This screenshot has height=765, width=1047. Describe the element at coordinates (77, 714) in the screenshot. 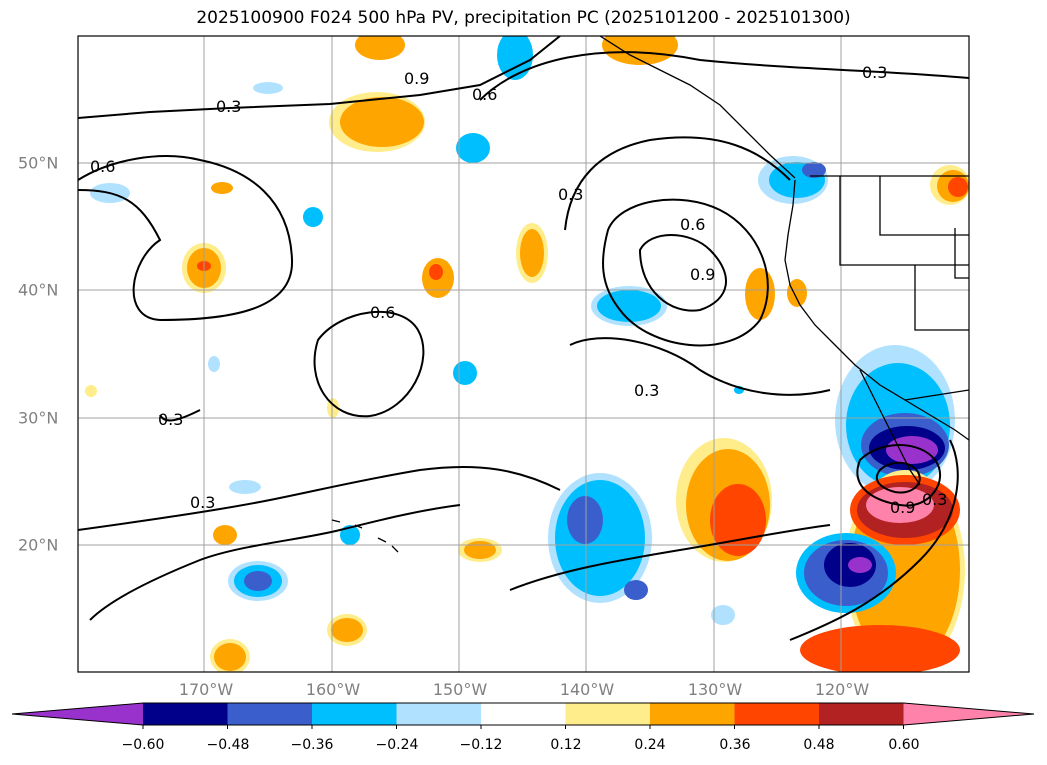

I see `colorbar-extend-min` at that location.